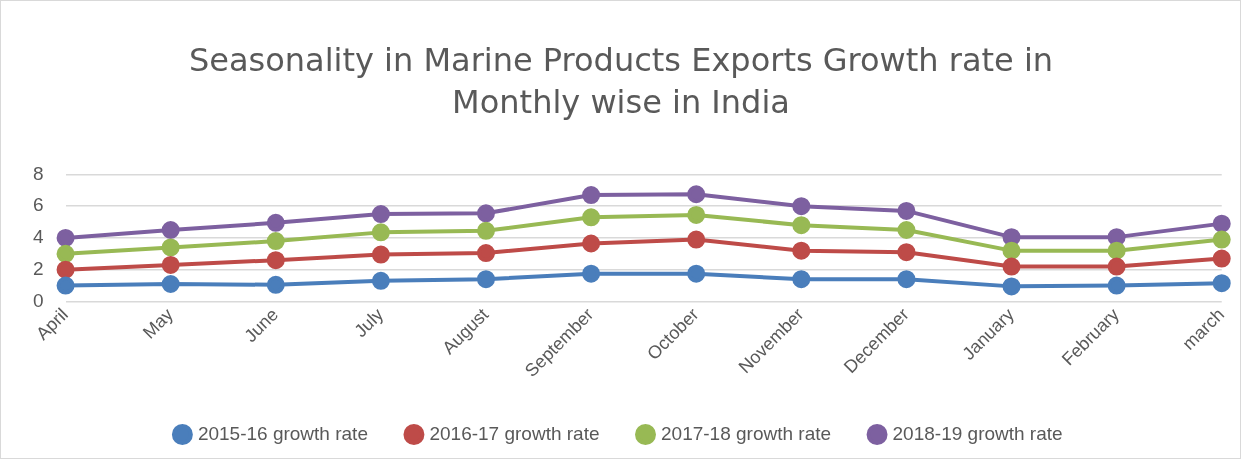  What do you see at coordinates (158, 323) in the screenshot?
I see `x-tick-label: May` at bounding box center [158, 323].